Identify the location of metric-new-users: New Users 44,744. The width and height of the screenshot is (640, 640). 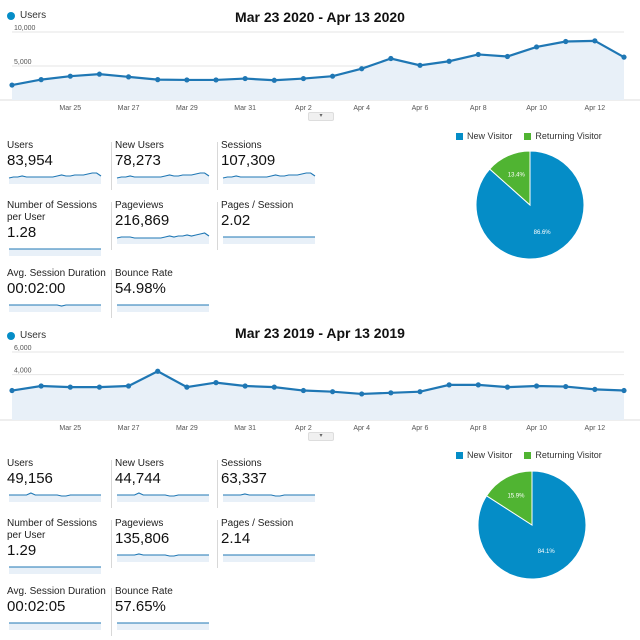
(163, 483).